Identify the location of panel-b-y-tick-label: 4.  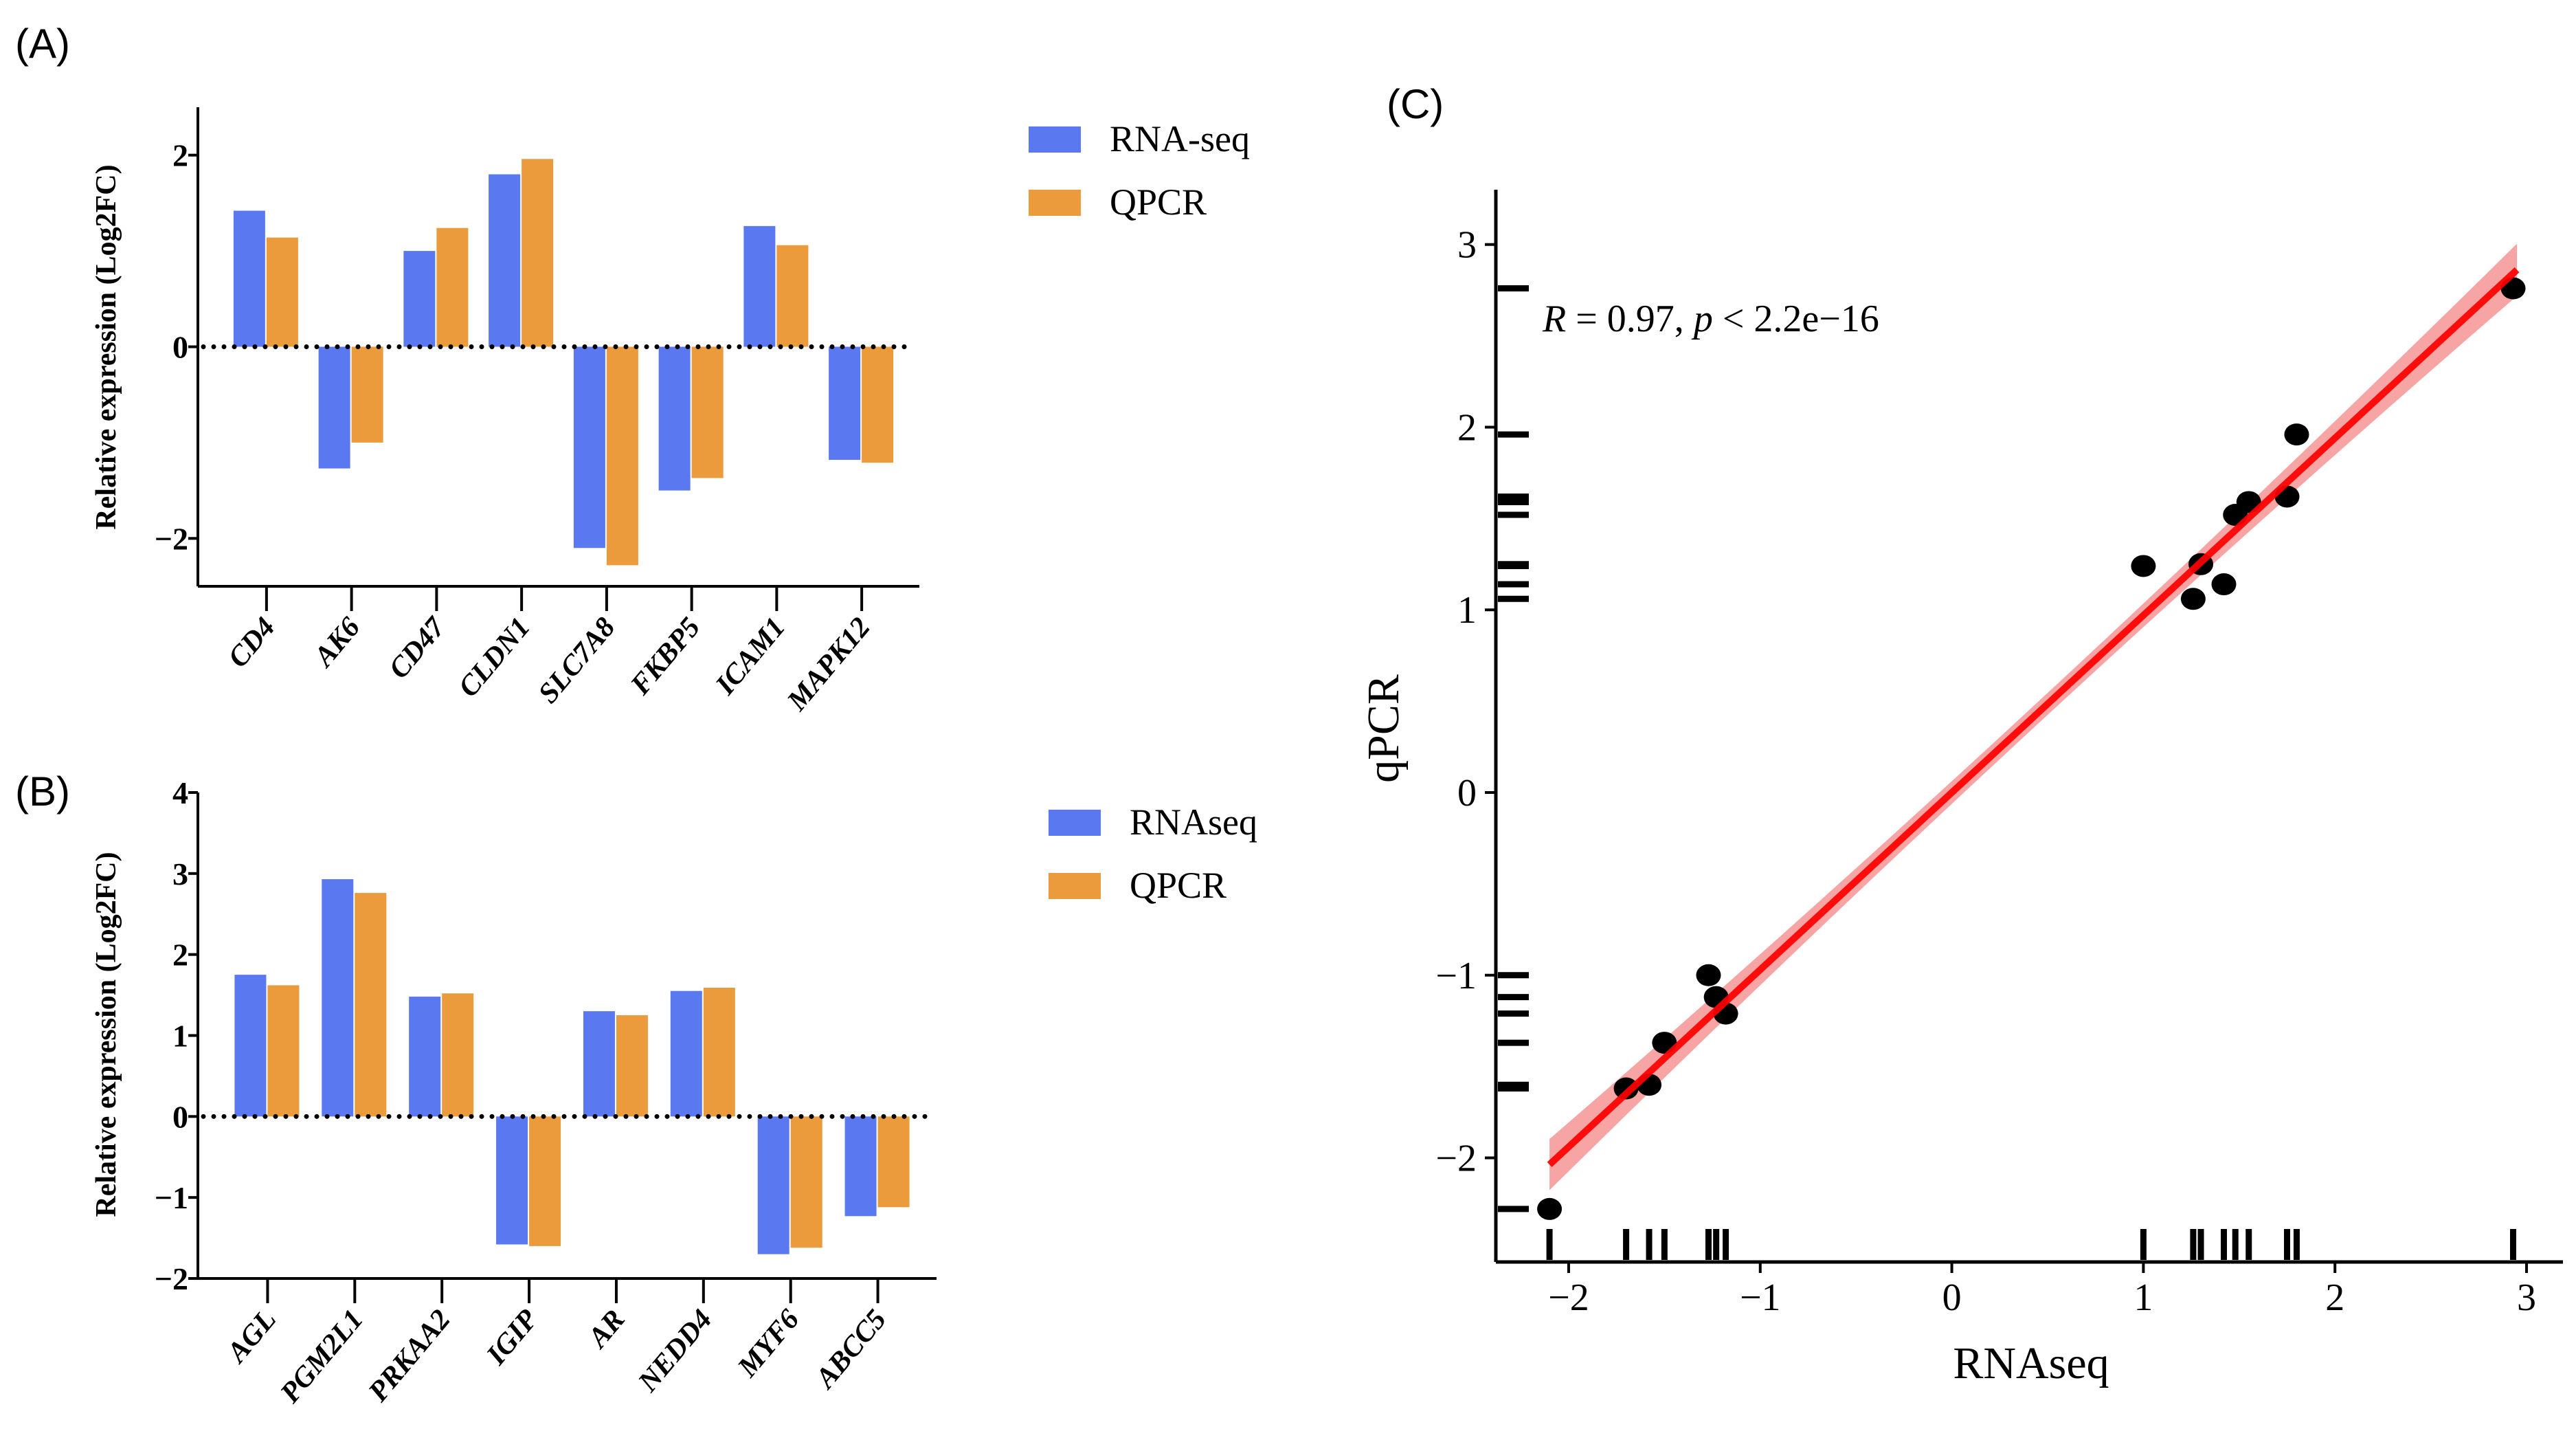
(180, 792).